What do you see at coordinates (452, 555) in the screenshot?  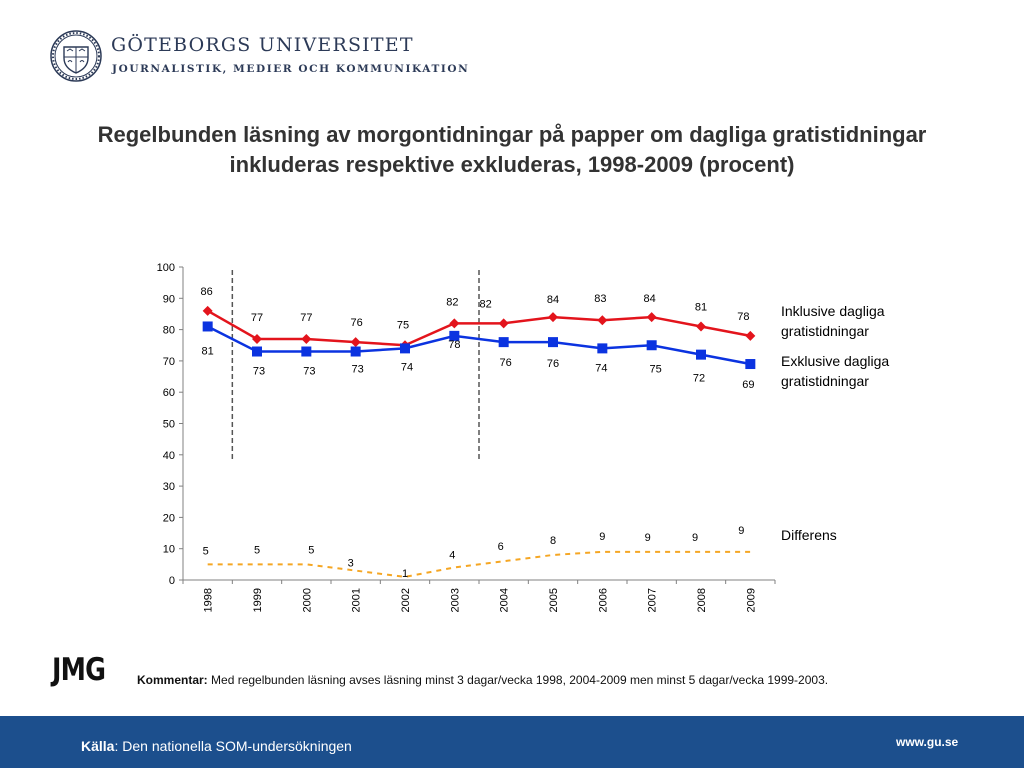 I see `data-label-differens: 4` at bounding box center [452, 555].